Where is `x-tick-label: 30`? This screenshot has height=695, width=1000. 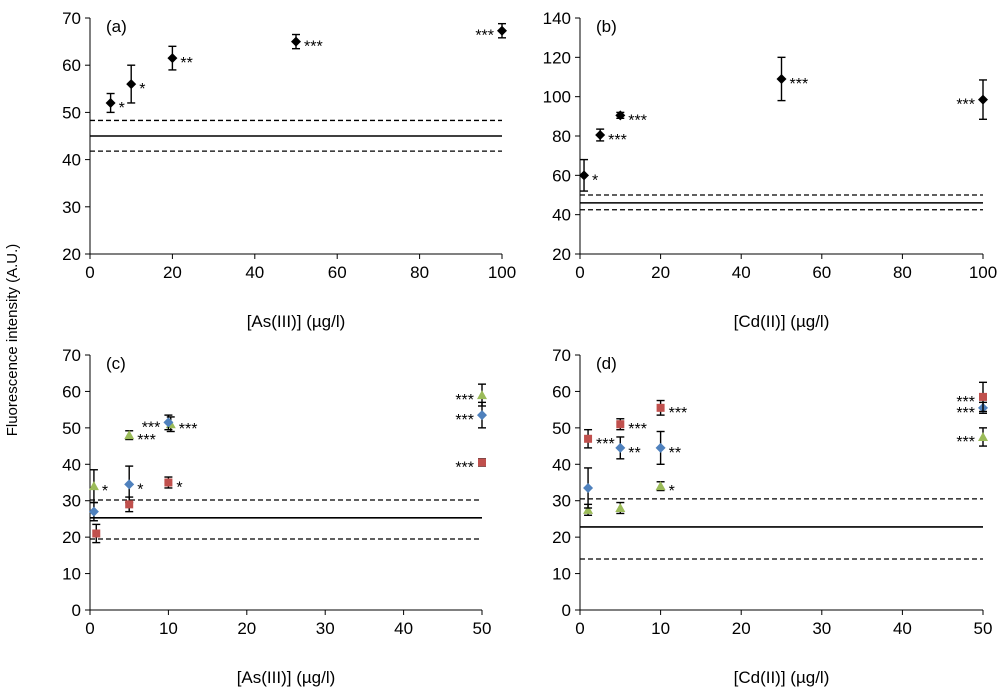 x-tick-label: 30 is located at coordinates (821, 628).